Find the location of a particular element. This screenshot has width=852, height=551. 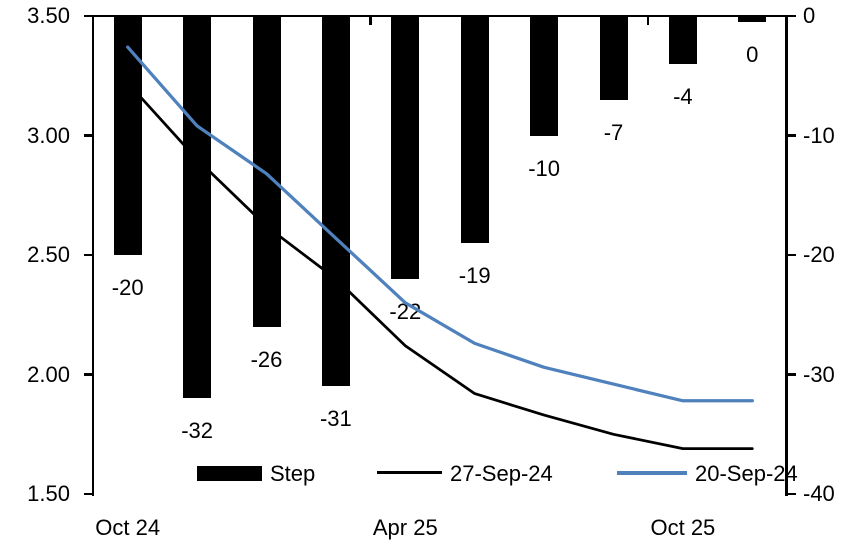

legend-item-20-Sep-24: 20-Sep-24 is located at coordinates (712, 473).